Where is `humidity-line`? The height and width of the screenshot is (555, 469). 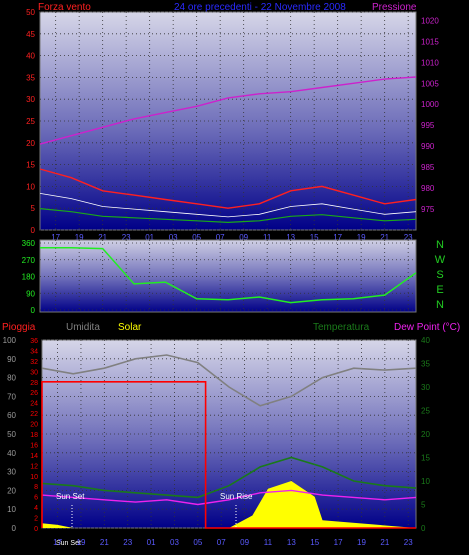
humidity-line is located at coordinates (229, 380).